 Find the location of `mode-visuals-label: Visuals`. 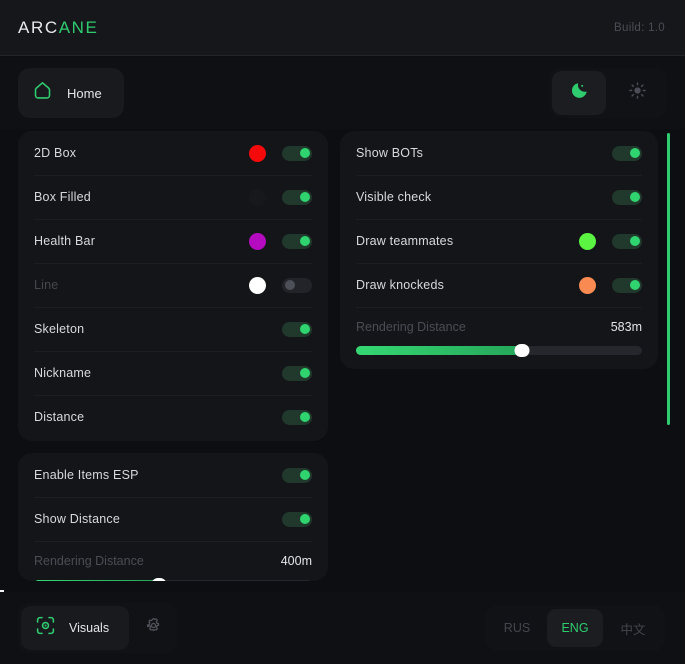

mode-visuals-label: Visuals is located at coordinates (89, 628).